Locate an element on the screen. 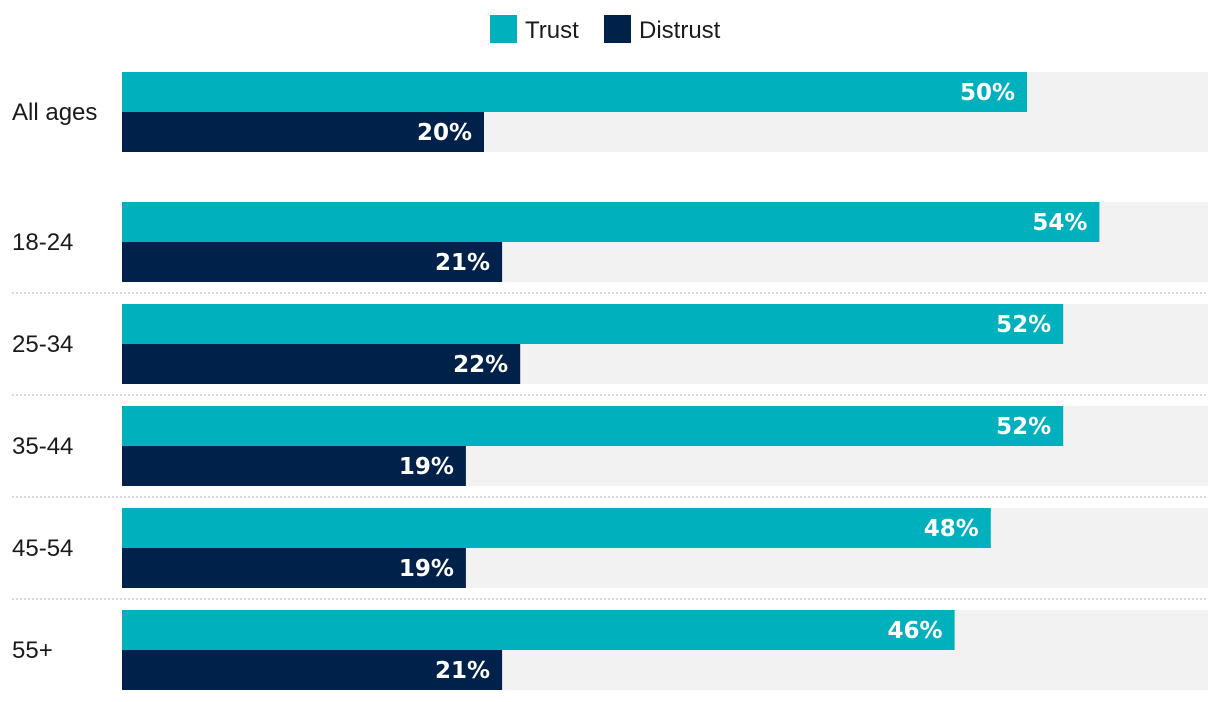 The image size is (1220, 702). category-label-45-54: 45-54 is located at coordinates (42, 548).